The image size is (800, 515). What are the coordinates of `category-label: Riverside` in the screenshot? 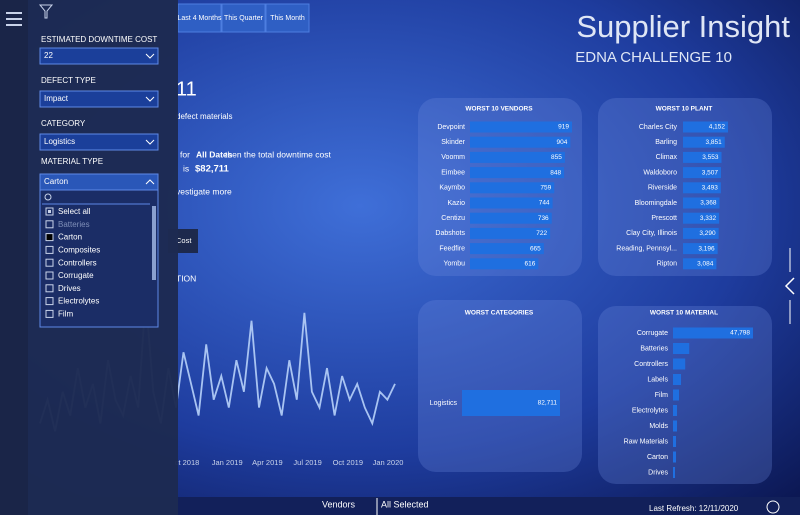 It's located at (662, 188).